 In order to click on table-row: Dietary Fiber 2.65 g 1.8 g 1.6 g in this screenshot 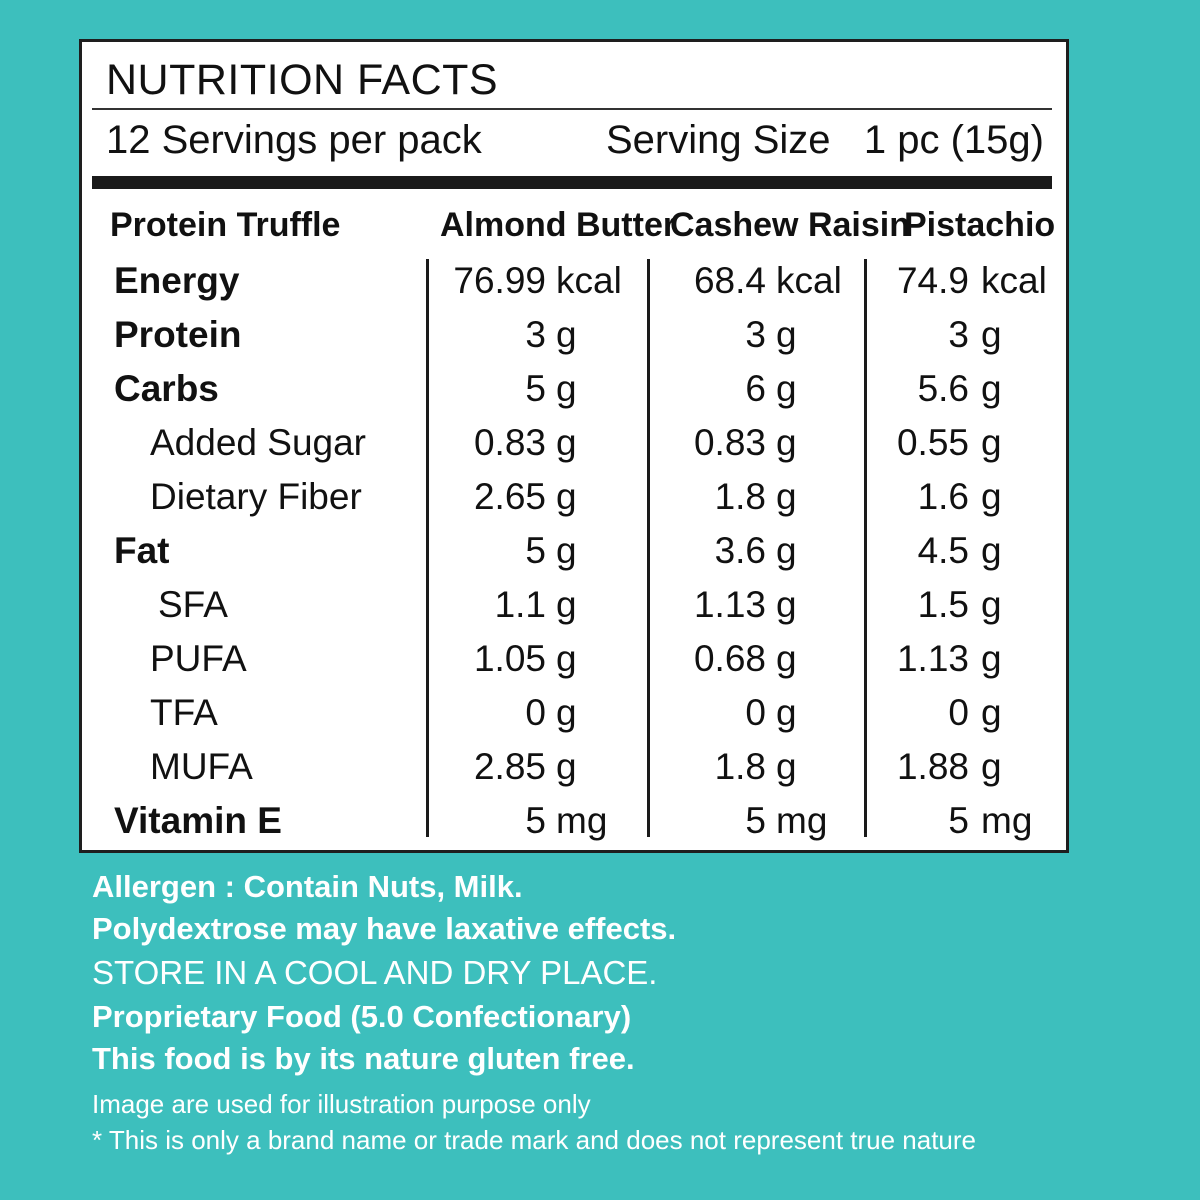, I will do `click(574, 503)`.